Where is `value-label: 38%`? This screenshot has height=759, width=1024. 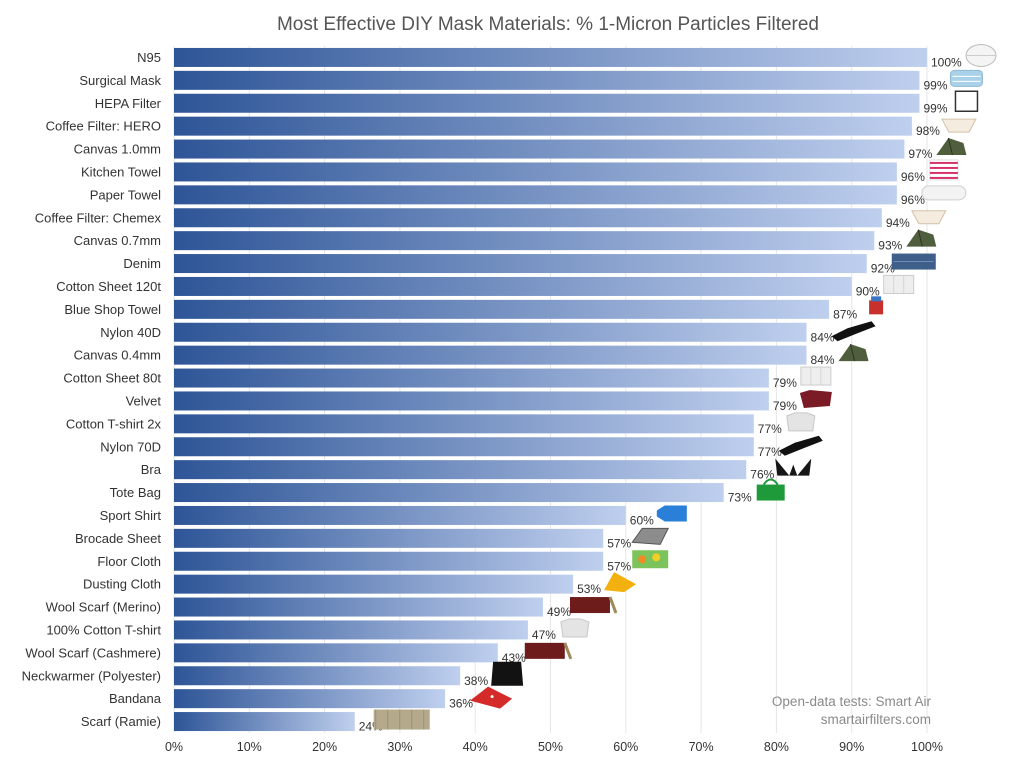 value-label: 38% is located at coordinates (476, 681).